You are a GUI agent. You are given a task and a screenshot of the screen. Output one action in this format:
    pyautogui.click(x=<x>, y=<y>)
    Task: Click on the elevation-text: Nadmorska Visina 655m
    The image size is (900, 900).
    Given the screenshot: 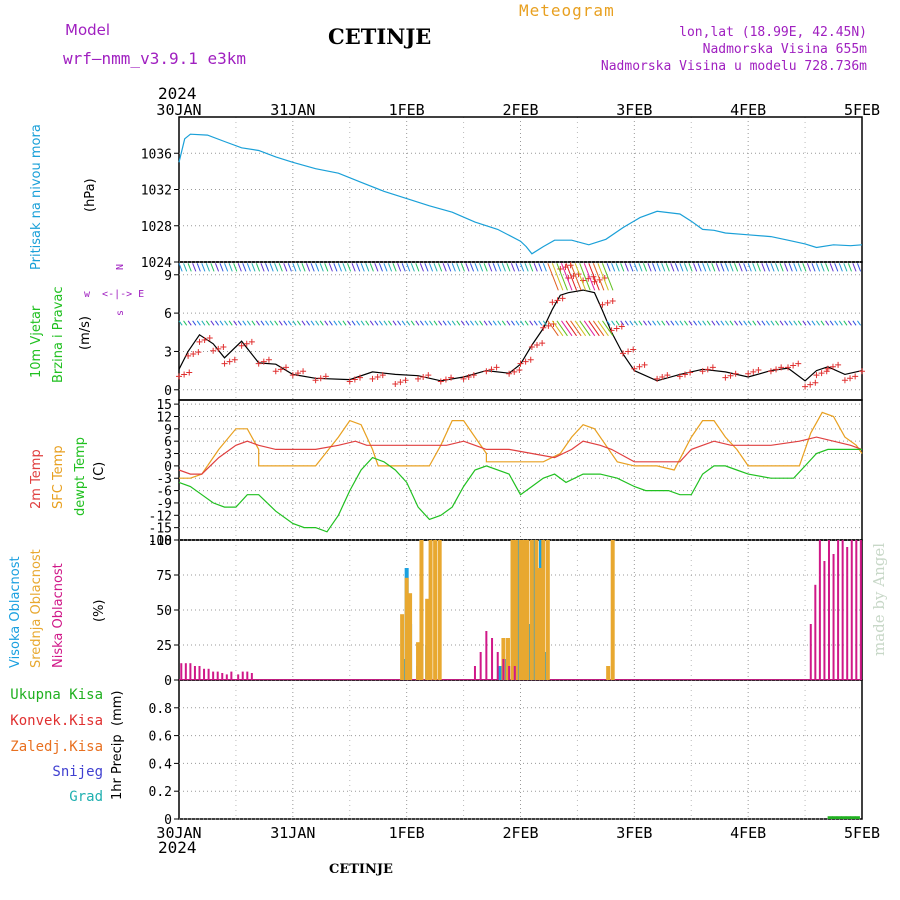 What is the action you would take?
    pyautogui.click(x=784, y=49)
    